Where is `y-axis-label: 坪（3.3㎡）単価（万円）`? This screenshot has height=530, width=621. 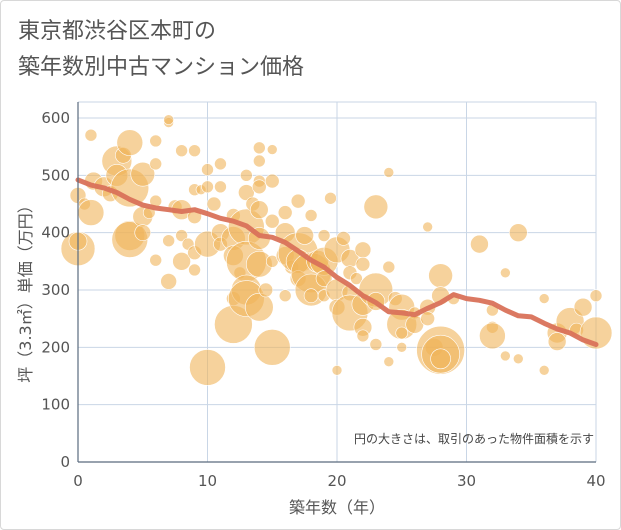
y-axis-label: 坪（3.3㎡）単価（万円） is located at coordinates (25, 289).